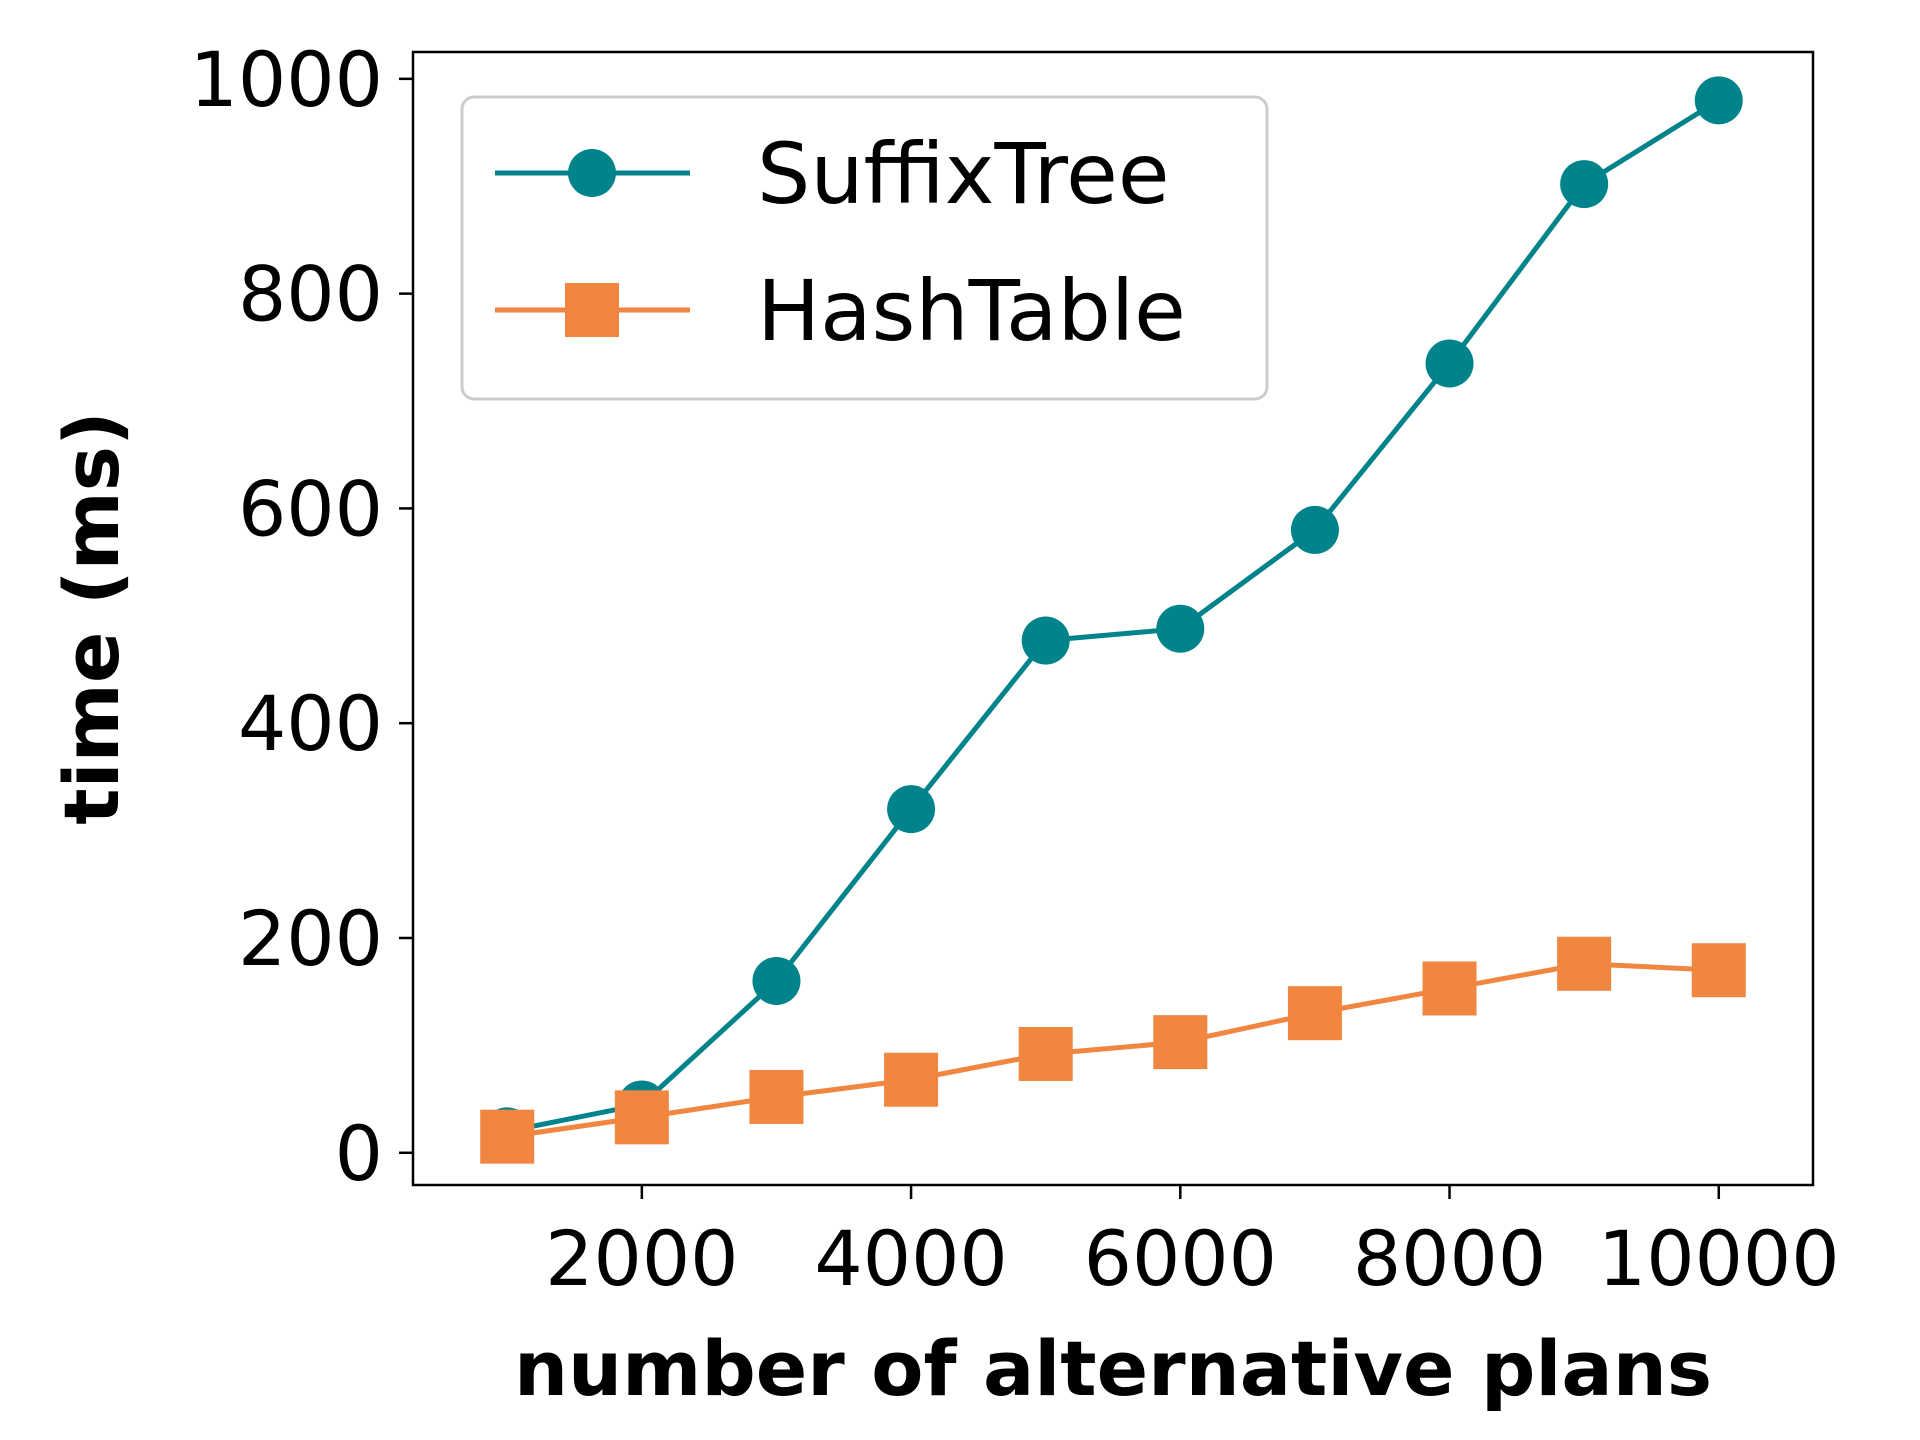 The height and width of the screenshot is (1440, 1920). What do you see at coordinates (310, 723) in the screenshot?
I see `y-tick-label: 400` at bounding box center [310, 723].